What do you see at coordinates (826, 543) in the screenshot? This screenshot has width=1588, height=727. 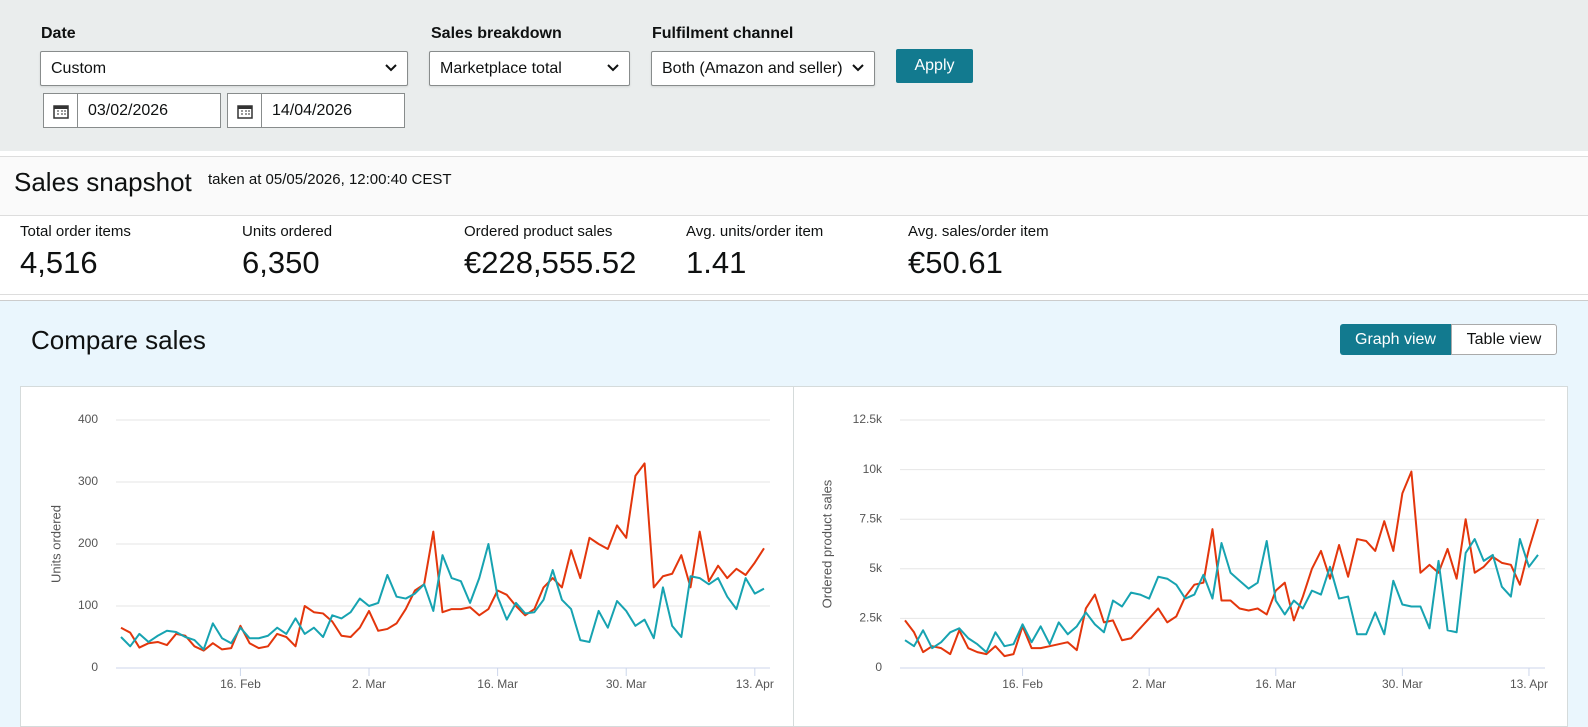 I see `y-axis-title: Ordered product sales` at bounding box center [826, 543].